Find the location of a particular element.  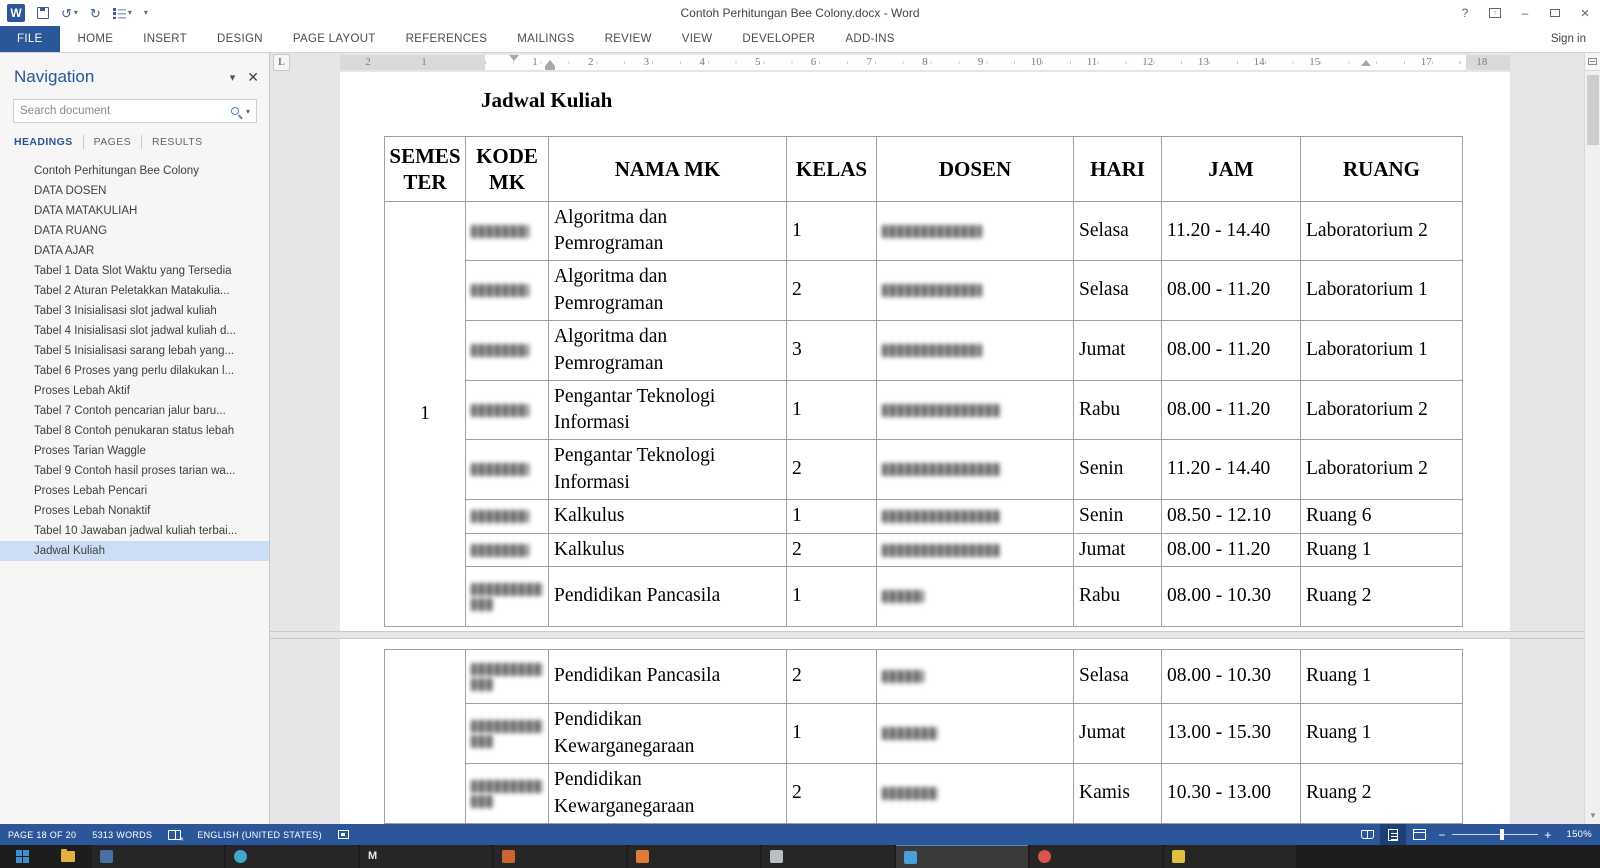

word-count: 5313 WORDS is located at coordinates (122, 834).